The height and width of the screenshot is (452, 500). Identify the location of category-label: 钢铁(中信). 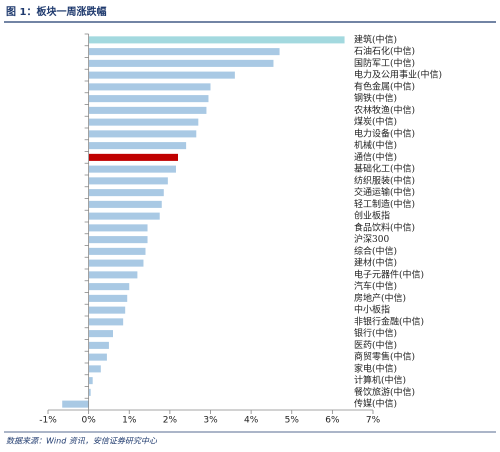
(375, 98).